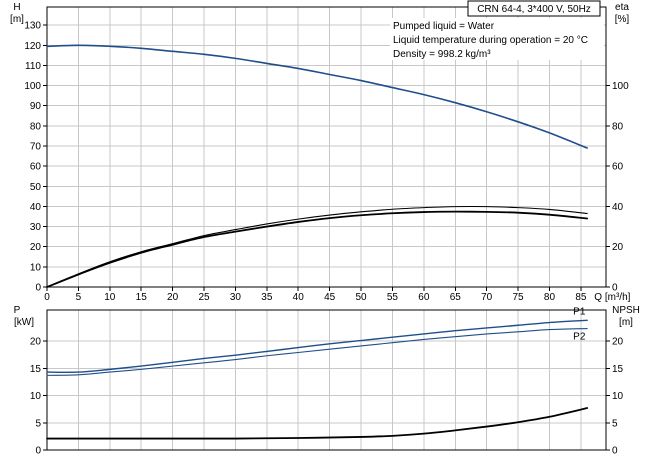  I want to click on top-series-eta-lower, so click(317, 249).